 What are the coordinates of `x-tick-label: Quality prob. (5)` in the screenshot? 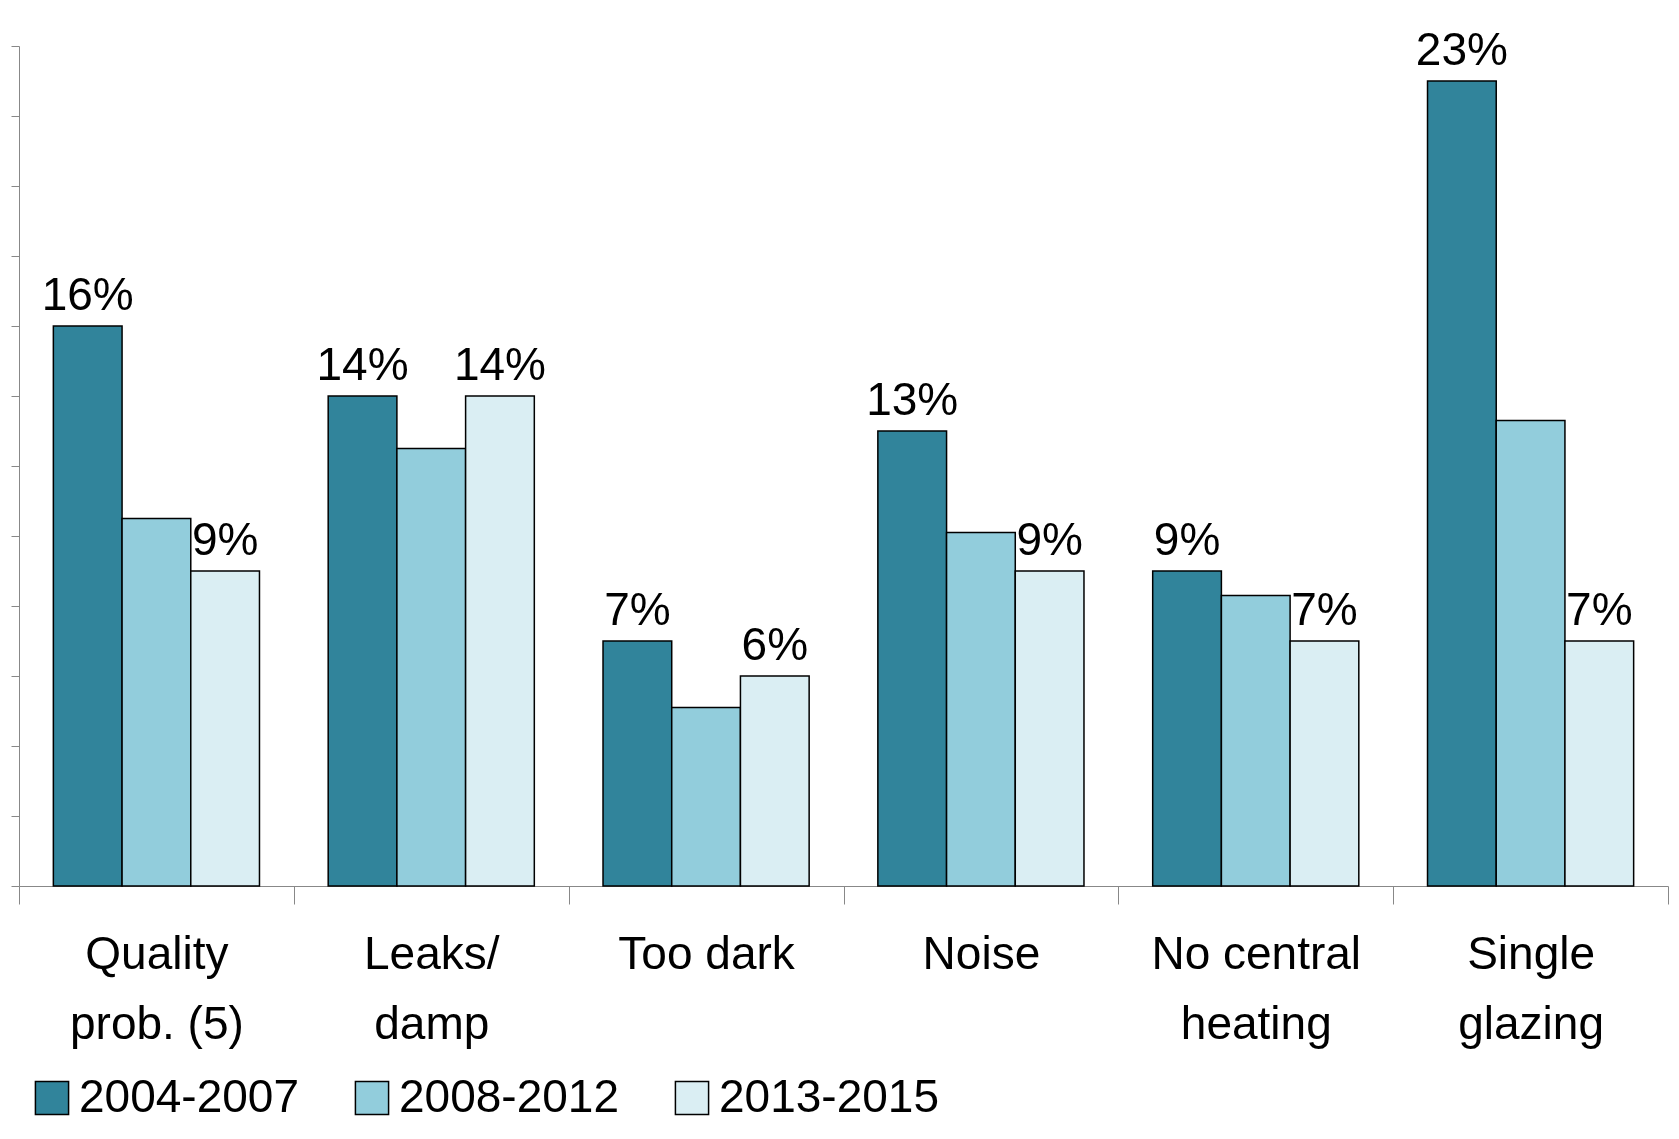 It's located at (156, 987).